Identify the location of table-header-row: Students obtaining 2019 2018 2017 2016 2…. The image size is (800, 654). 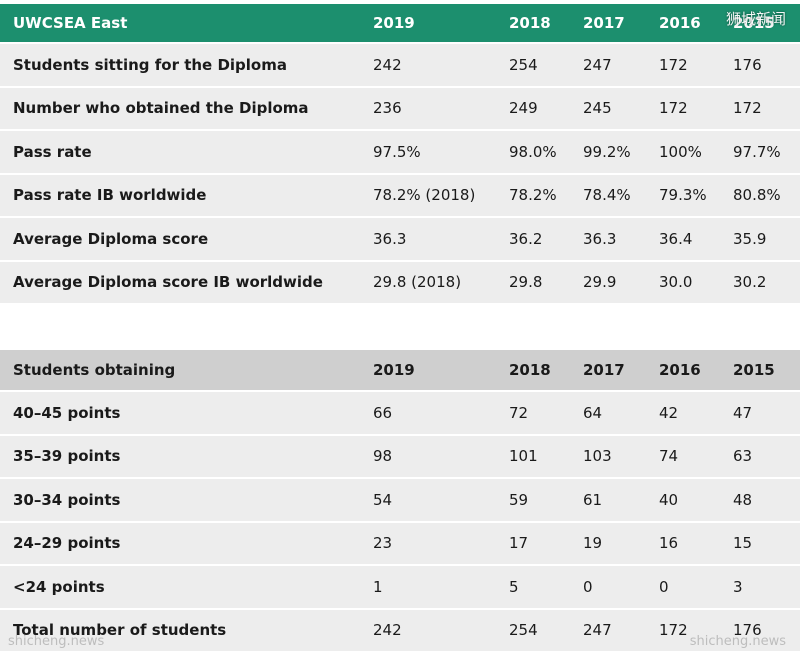
(400, 371).